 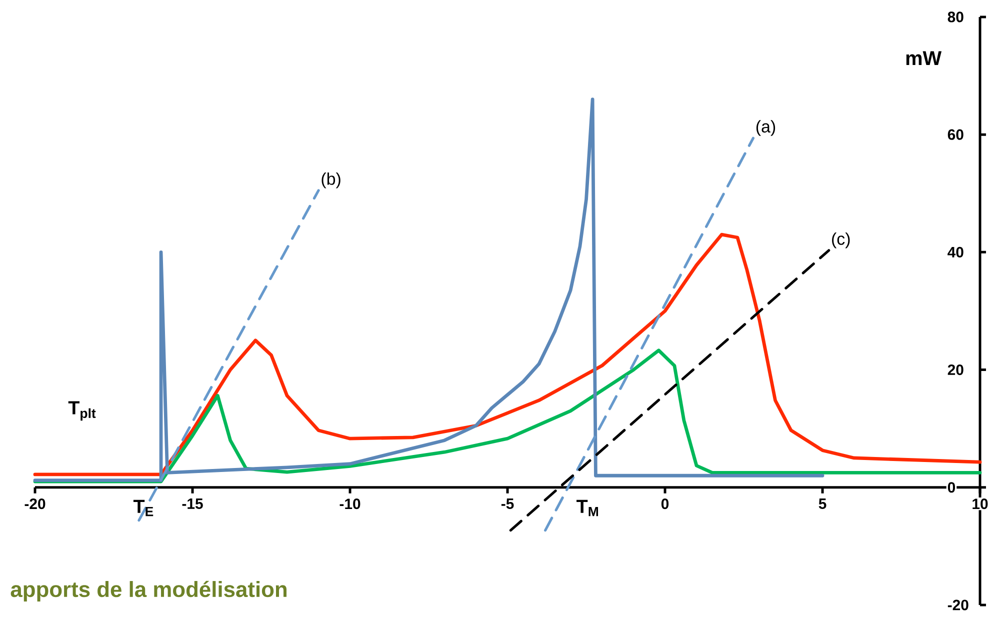 I want to click on y-tick-label: -20, so click(x=958, y=605).